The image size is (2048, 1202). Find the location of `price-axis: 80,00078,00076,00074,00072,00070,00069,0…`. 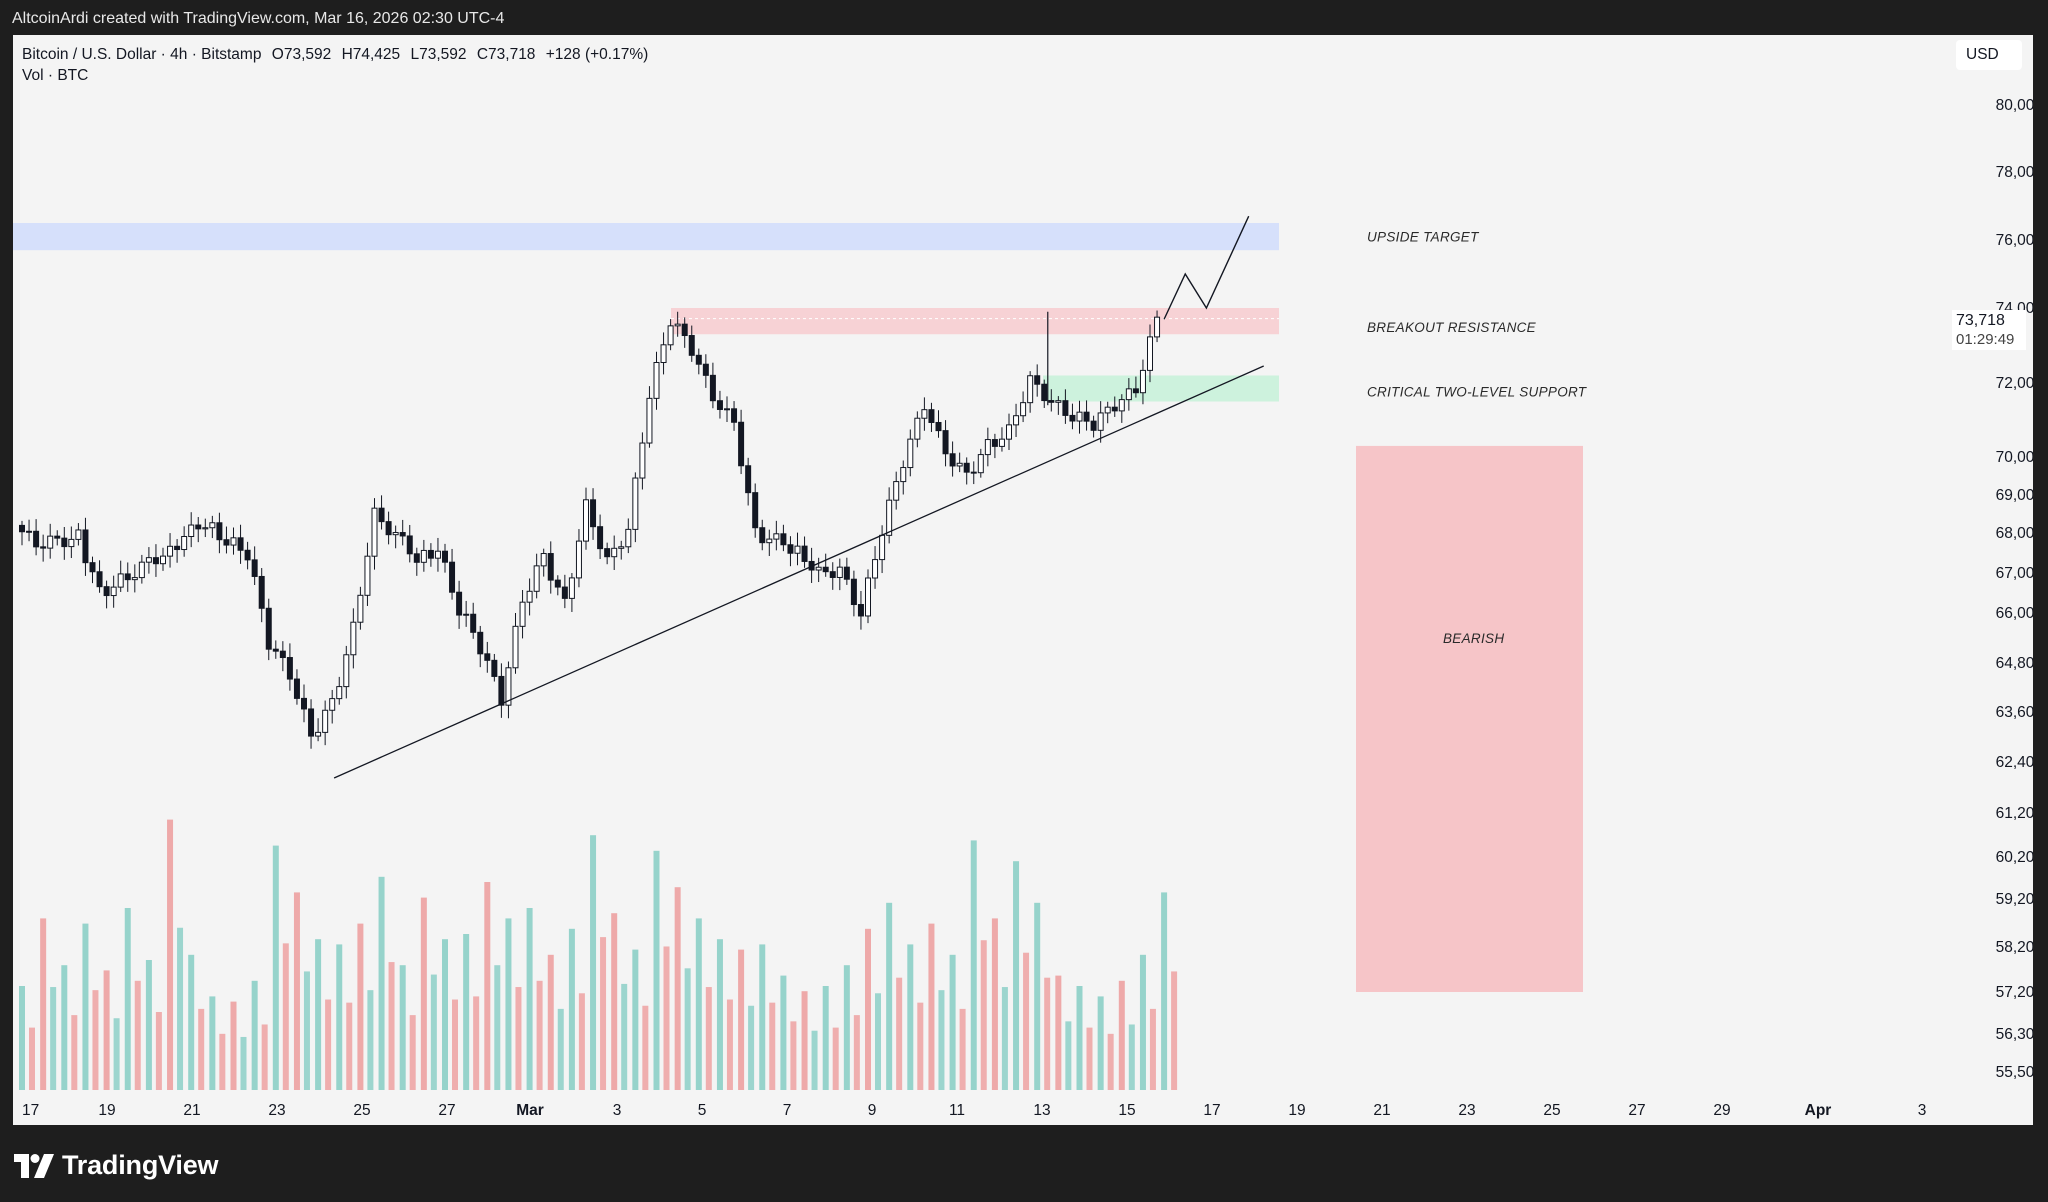

price-axis: 80,00078,00076,00074,00072,00070,00069,0… is located at coordinates (2014, 589).